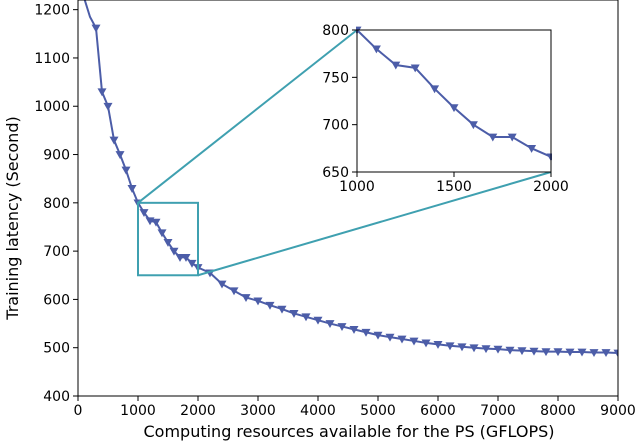 Image resolution: width=640 pixels, height=444 pixels. Describe the element at coordinates (558, 411) in the screenshot. I see `x-tick-label: 8000` at that location.